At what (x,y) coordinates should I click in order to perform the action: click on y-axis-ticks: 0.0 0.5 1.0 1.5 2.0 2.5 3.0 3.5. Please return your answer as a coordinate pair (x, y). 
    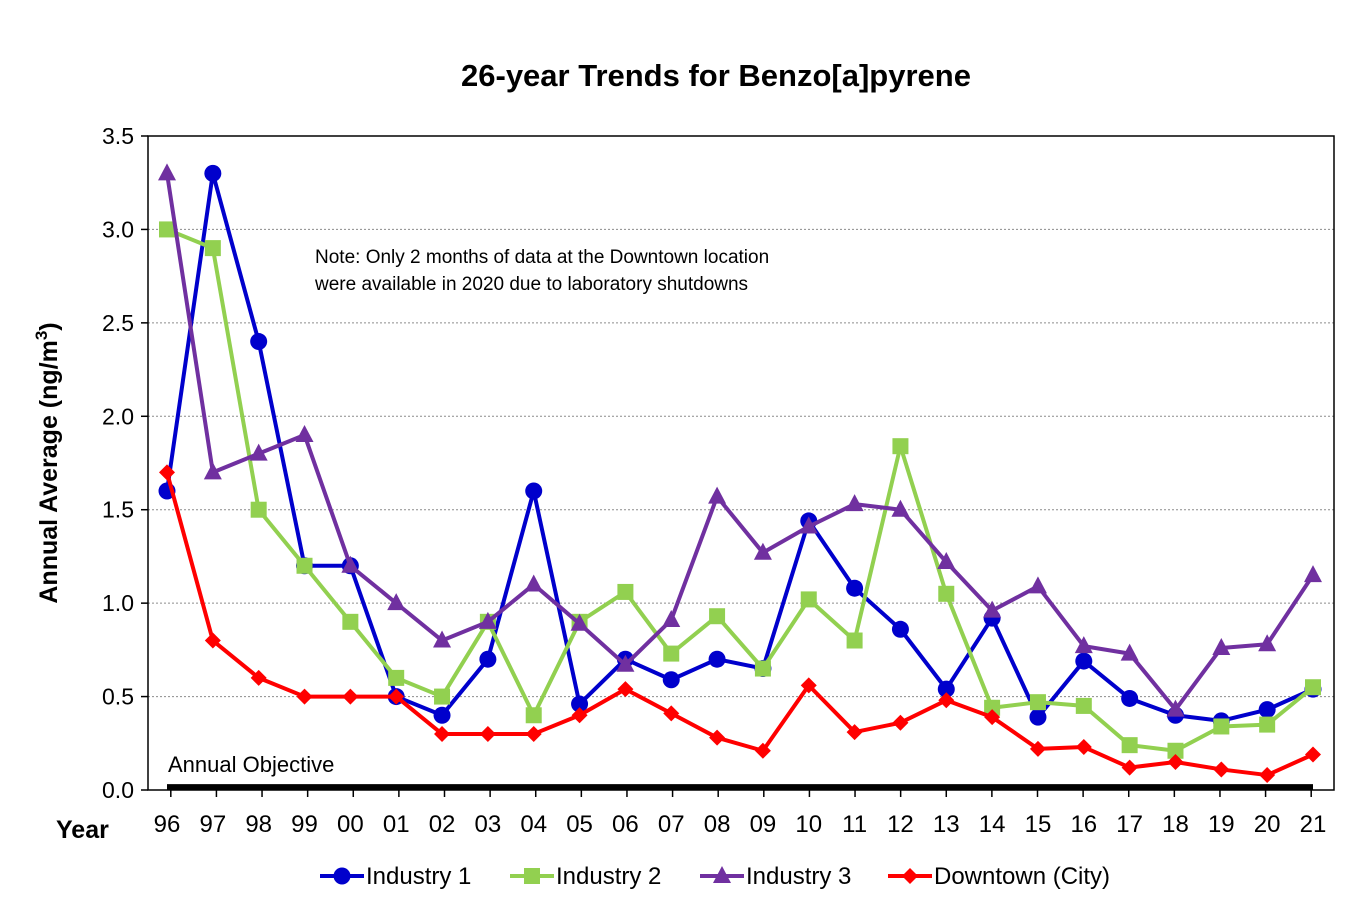
    Looking at the image, I should click on (125, 463).